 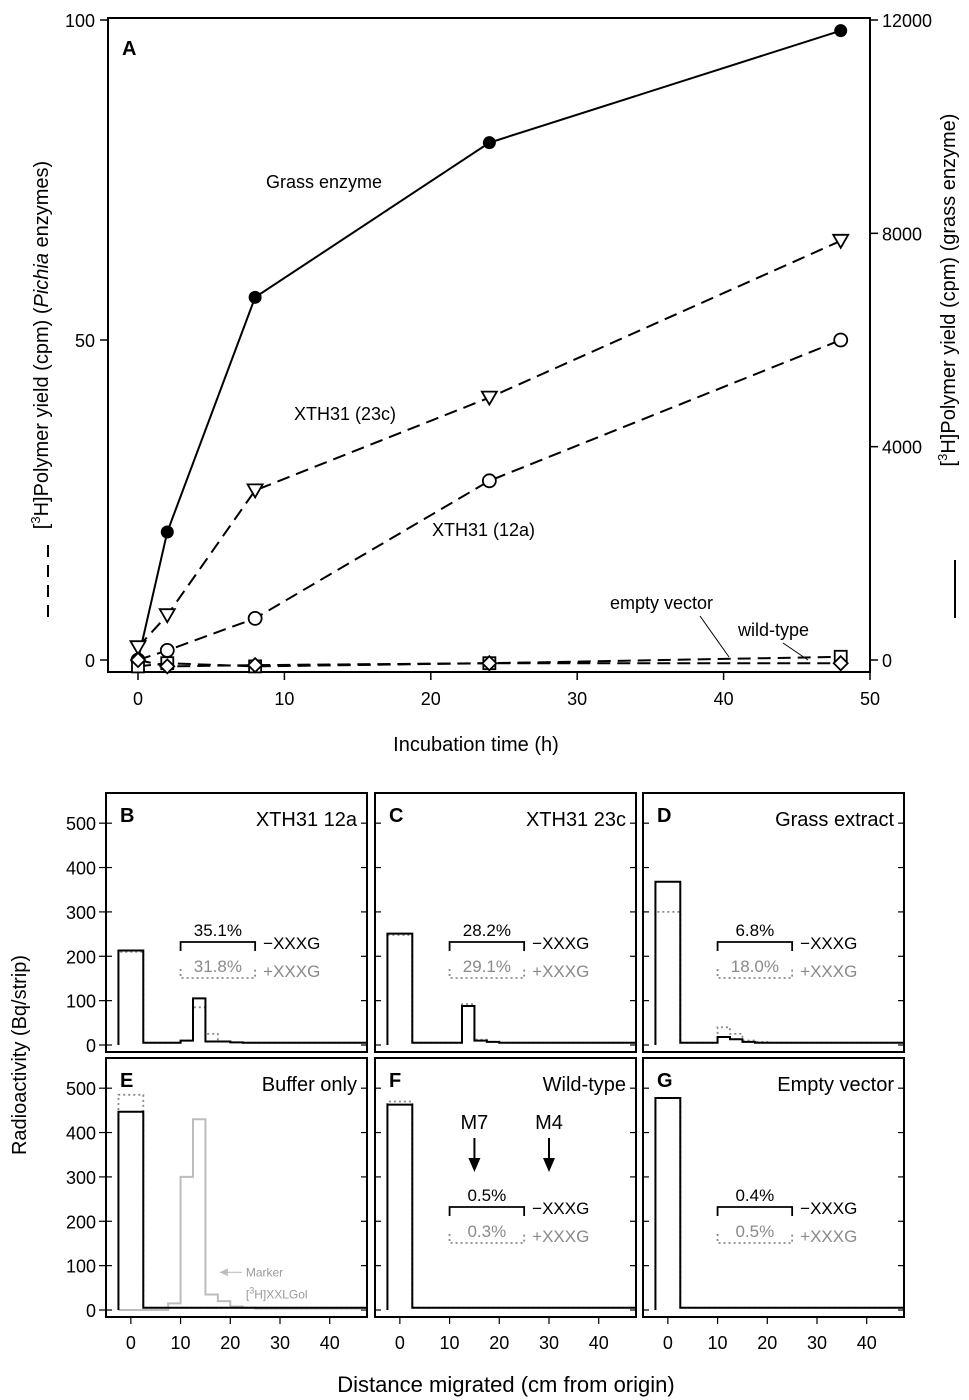 What do you see at coordinates (795, 651) in the screenshot?
I see `leader-wild-type` at bounding box center [795, 651].